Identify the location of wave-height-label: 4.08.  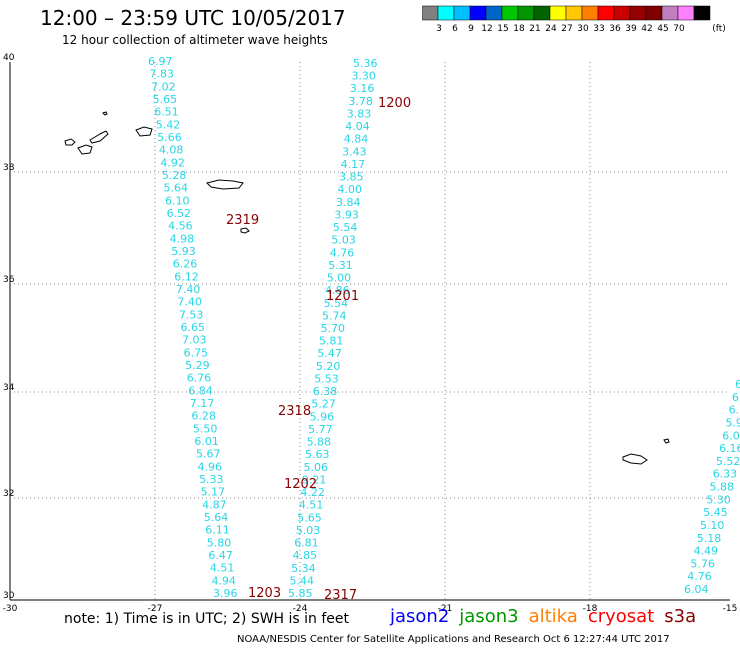
(171, 150).